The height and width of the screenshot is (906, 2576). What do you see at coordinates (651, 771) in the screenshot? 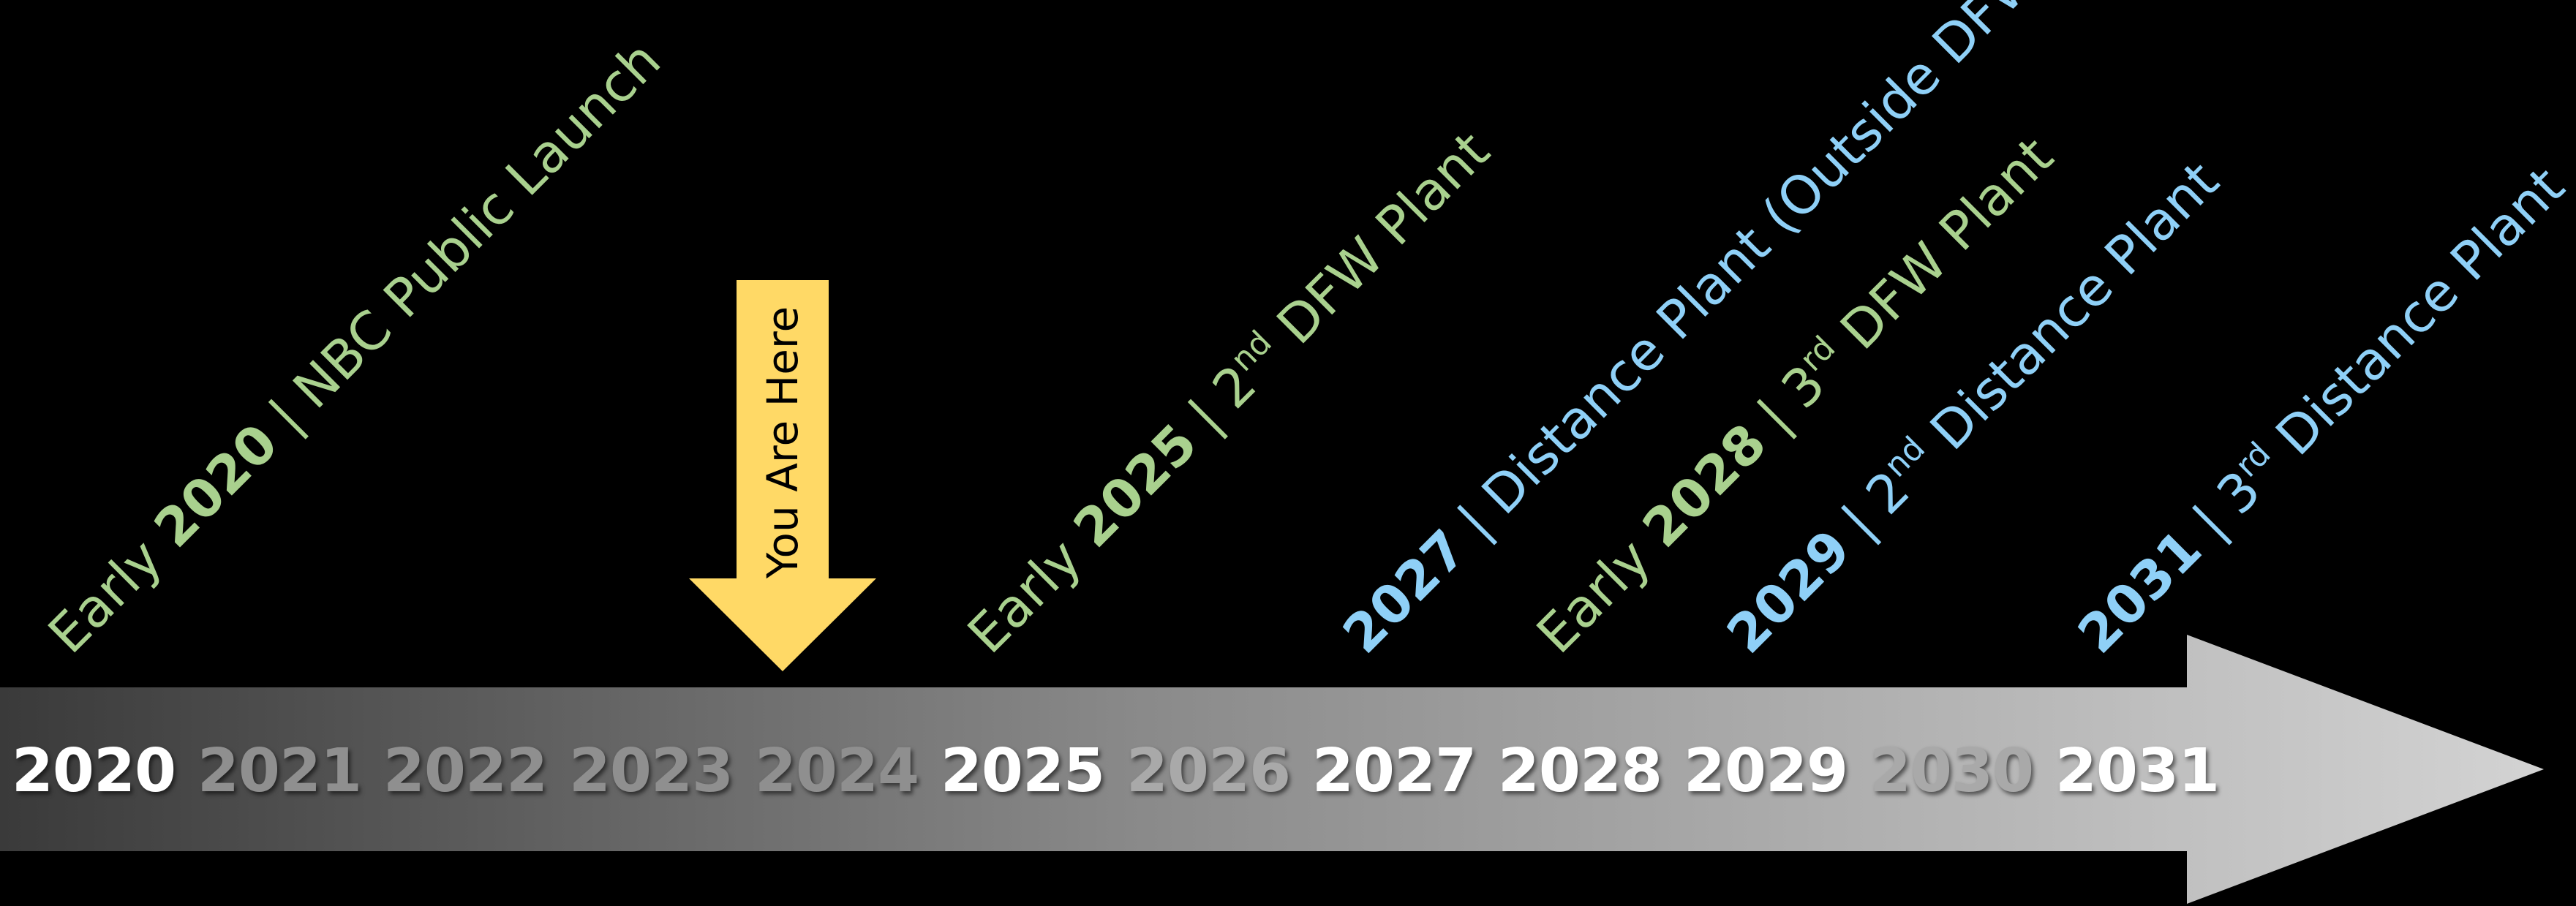
I see `year-label-2023: 2023` at bounding box center [651, 771].